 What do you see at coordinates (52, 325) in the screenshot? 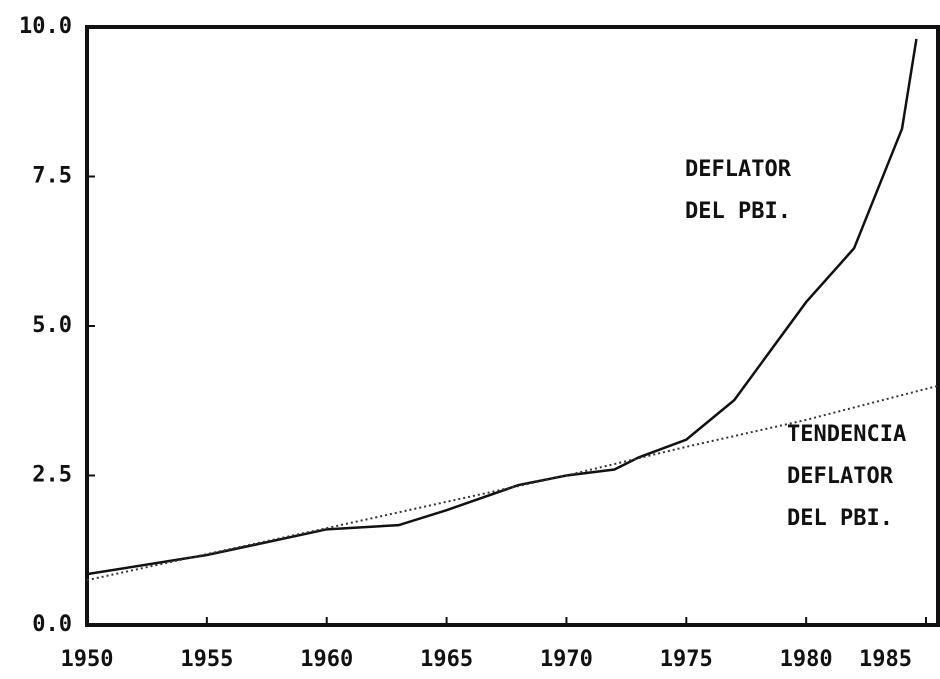
I see `y-tick-label: 5.0` at bounding box center [52, 325].